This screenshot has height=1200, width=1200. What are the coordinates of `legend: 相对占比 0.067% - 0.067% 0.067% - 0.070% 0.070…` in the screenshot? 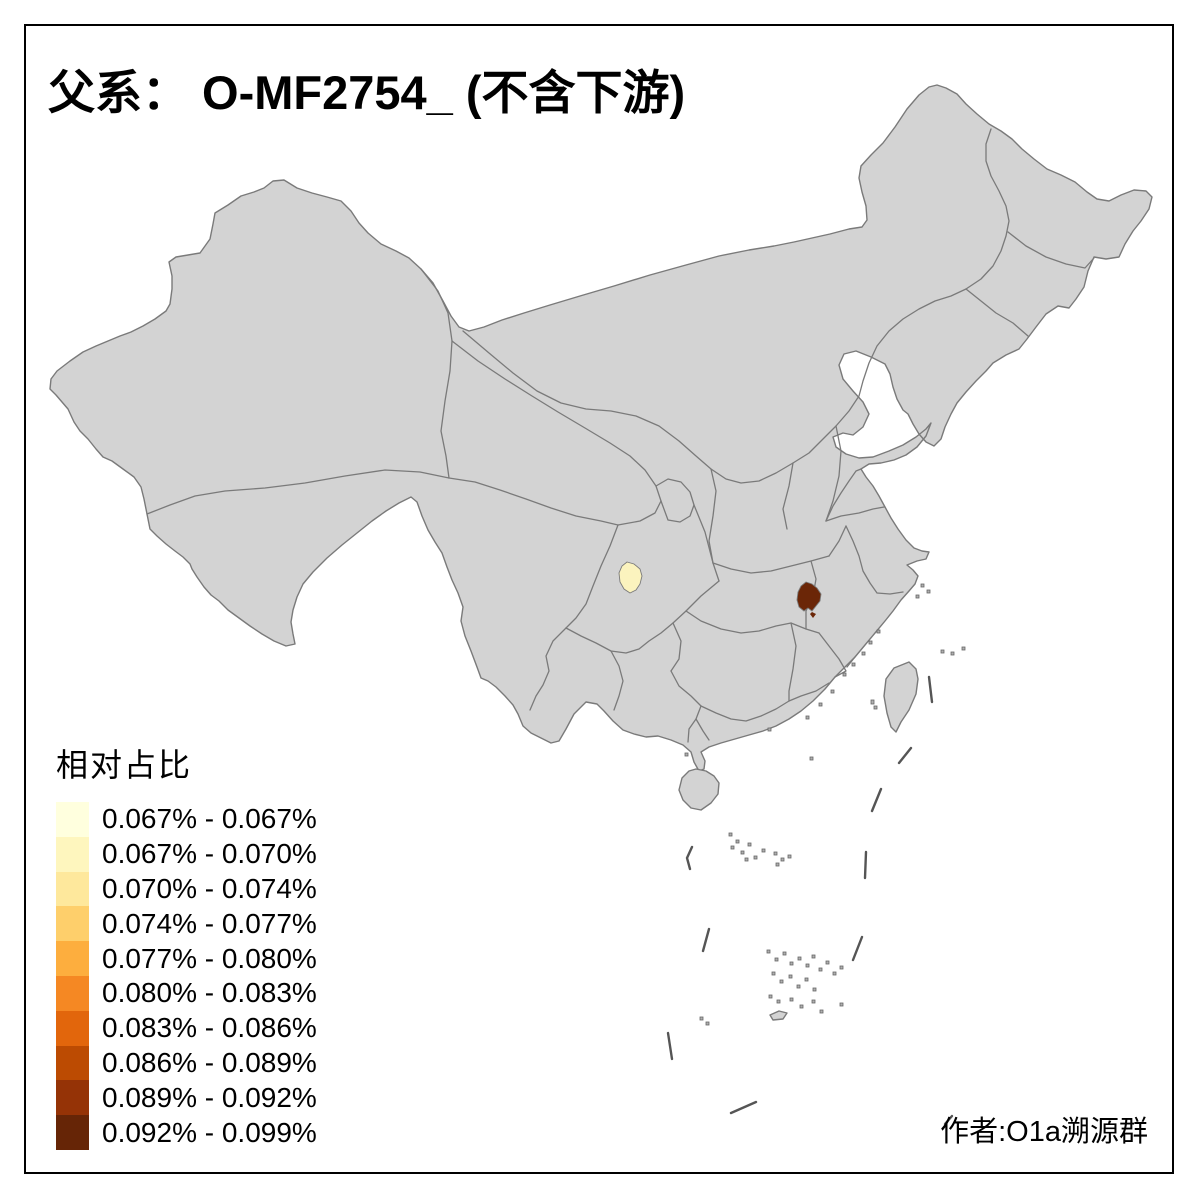 It's located at (186, 948).